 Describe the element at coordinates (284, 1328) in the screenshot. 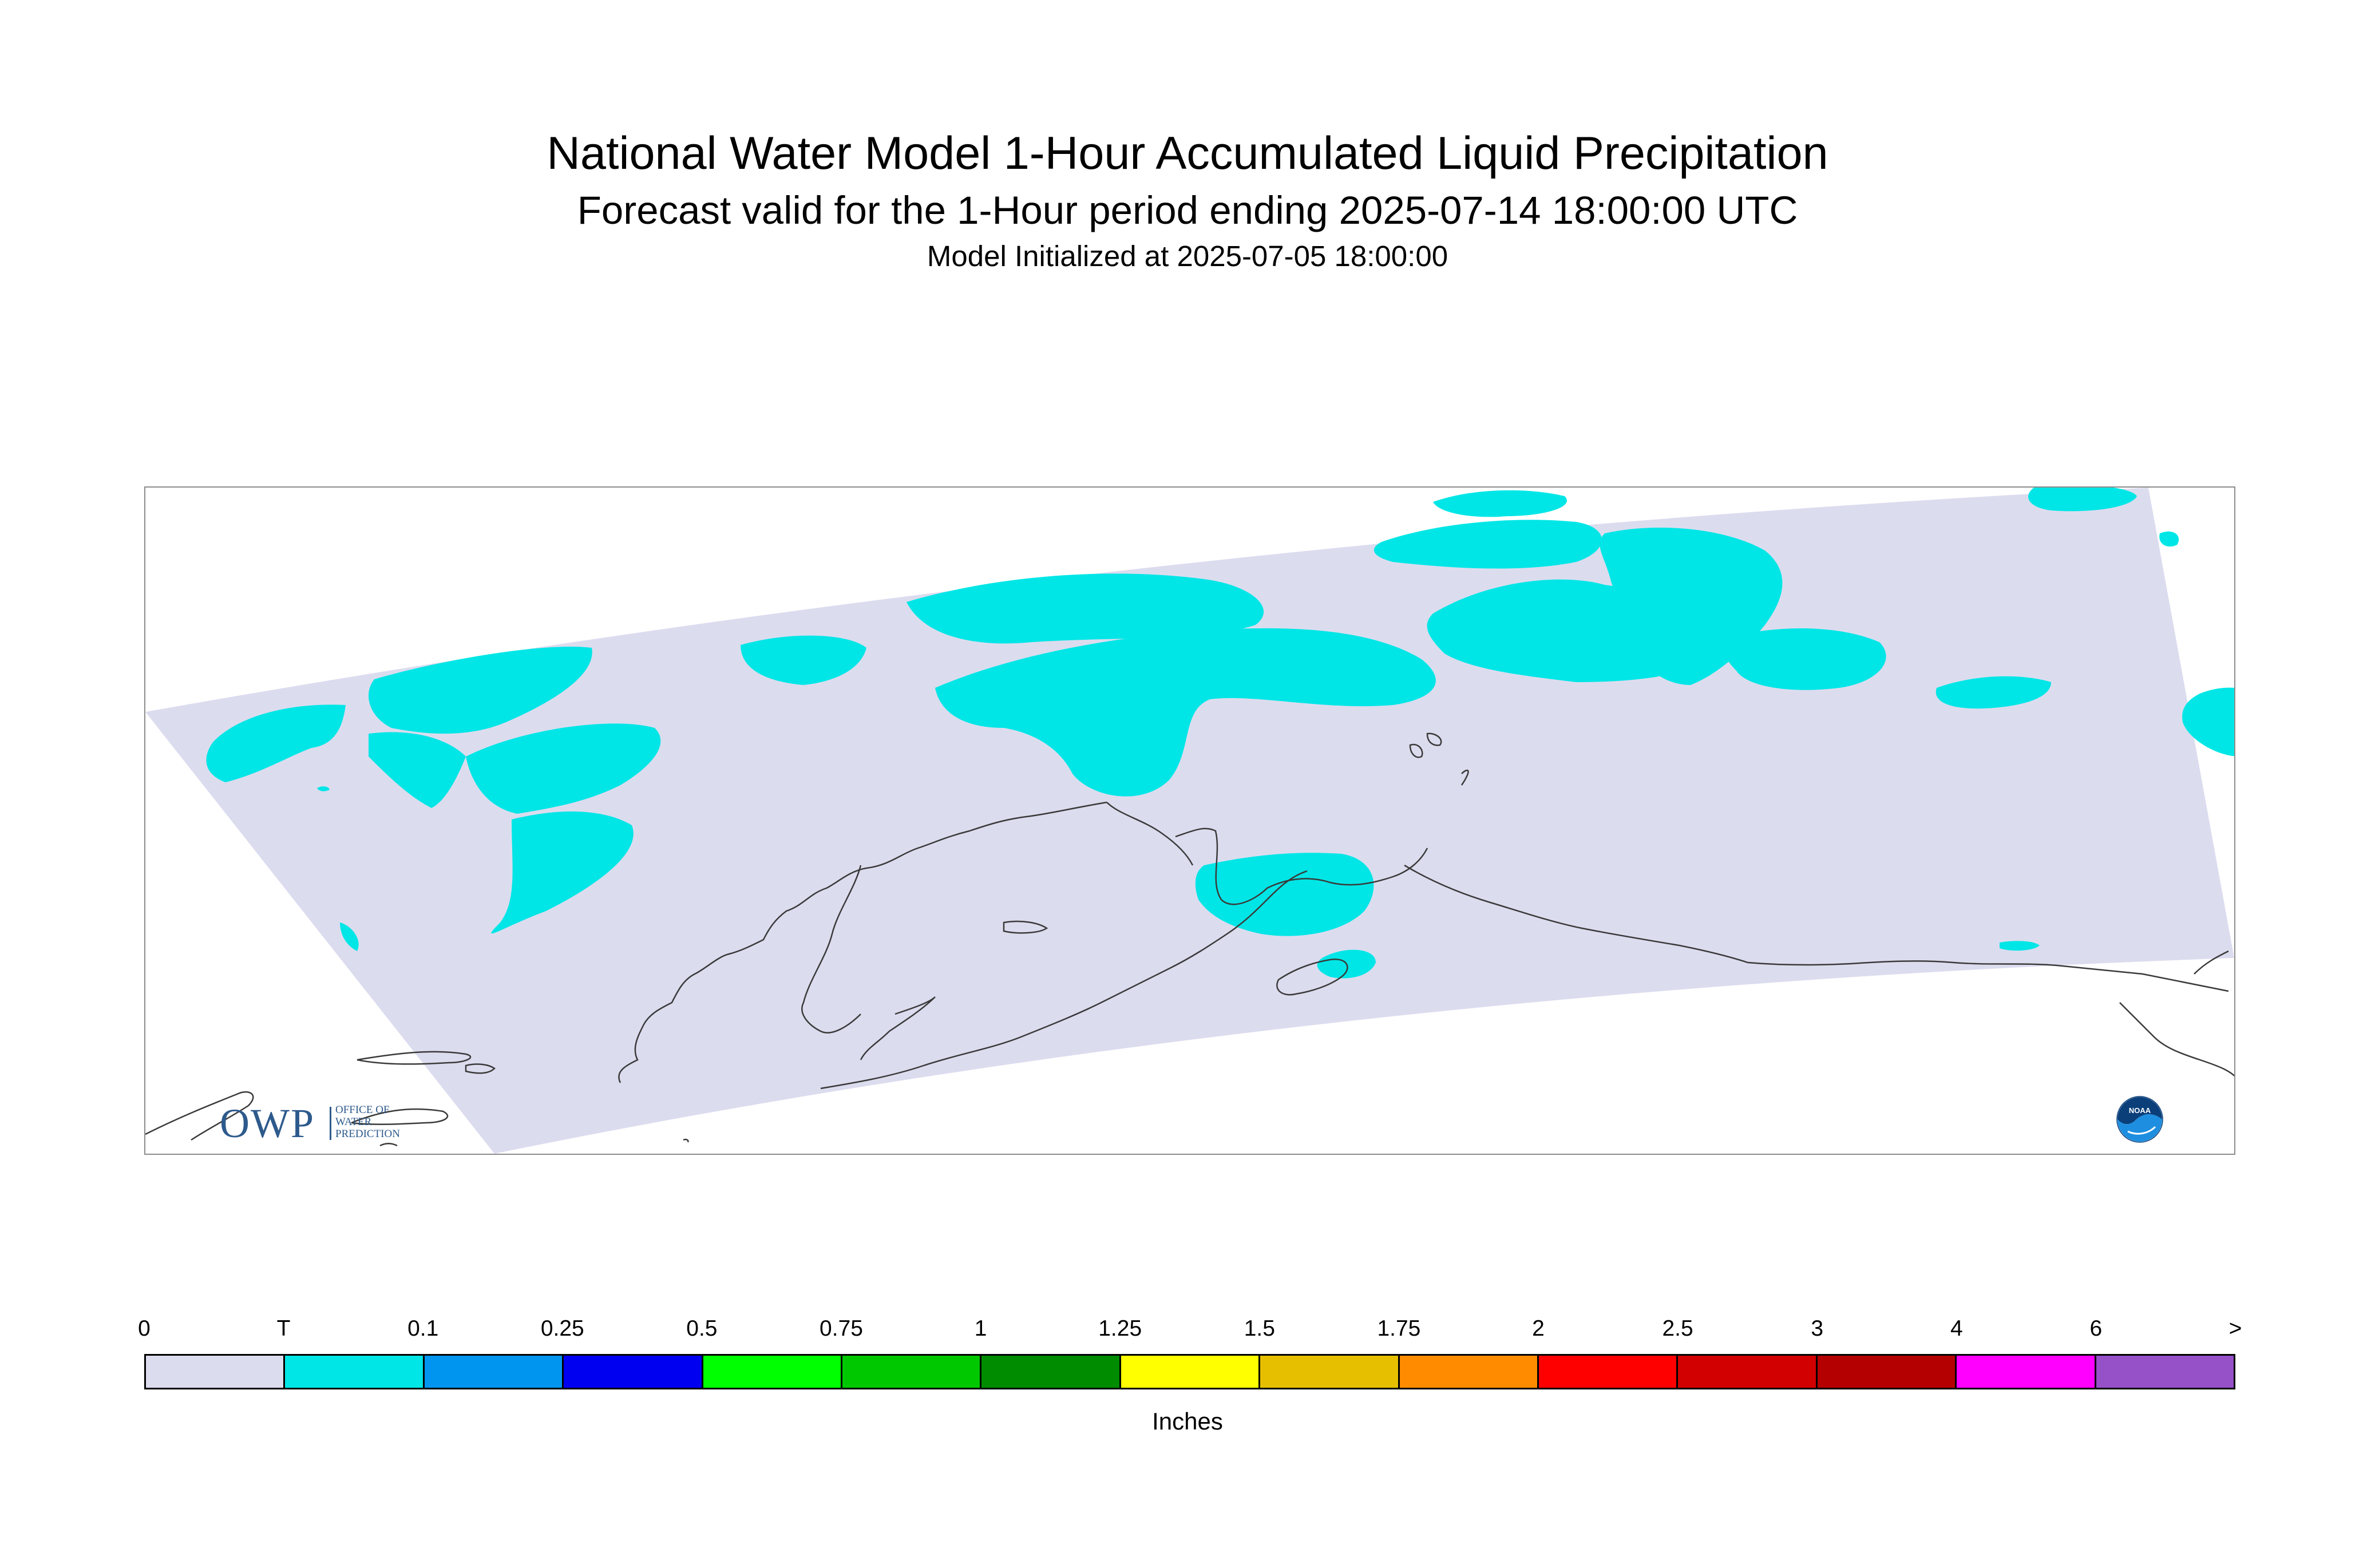

I see `legend-tick-label: T` at that location.